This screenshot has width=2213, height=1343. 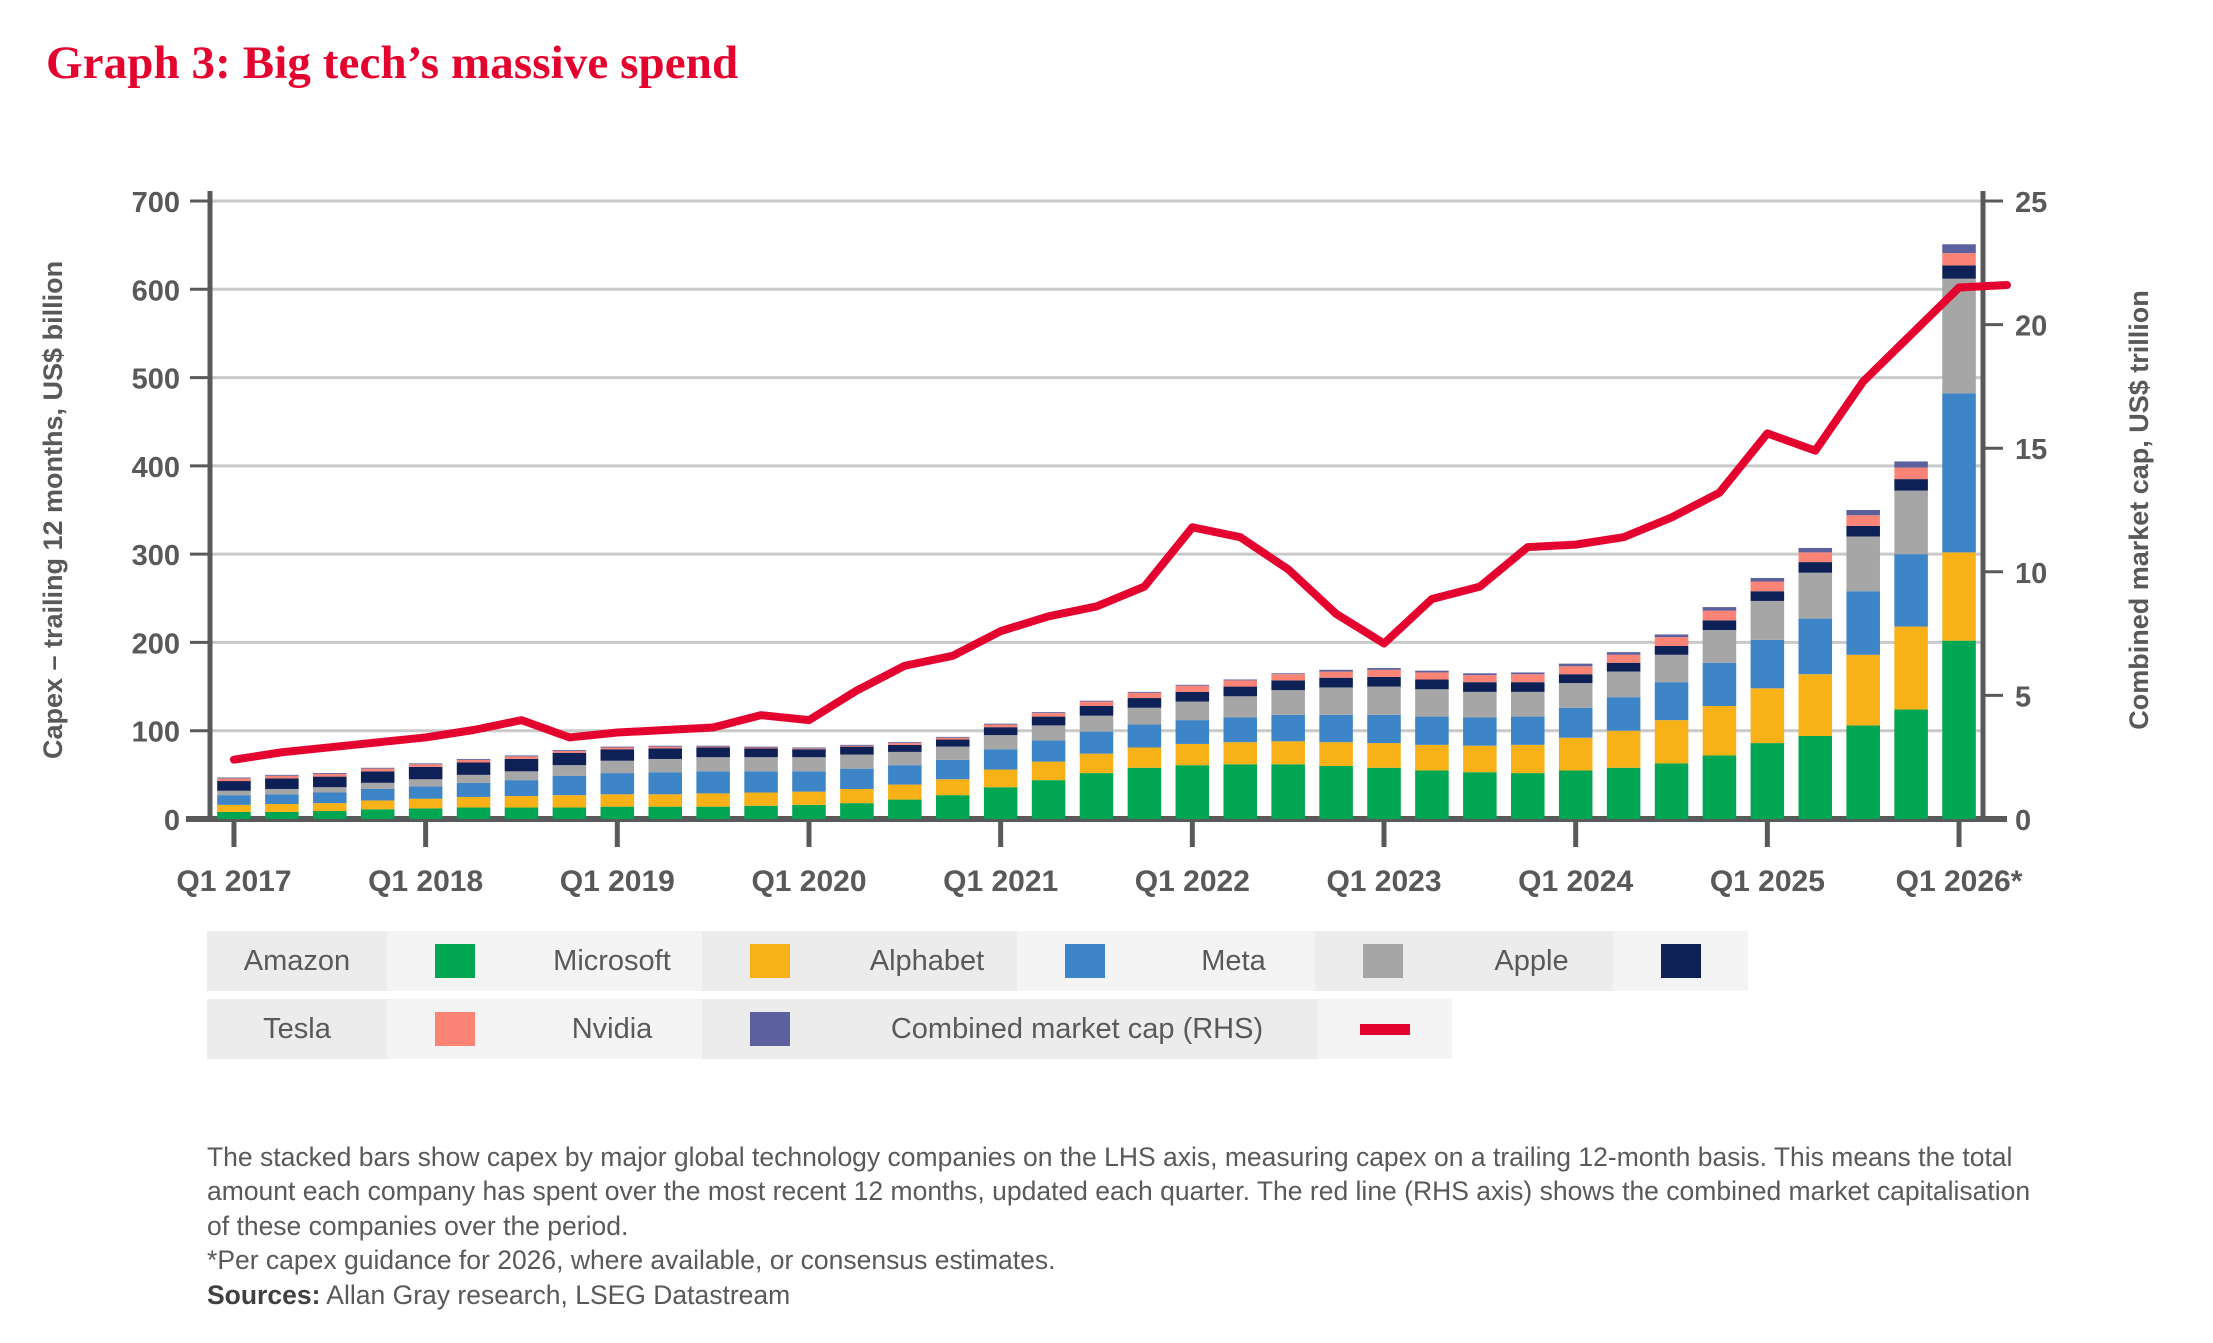 I want to click on legend-label-tesla: Tesla, so click(x=297, y=1029).